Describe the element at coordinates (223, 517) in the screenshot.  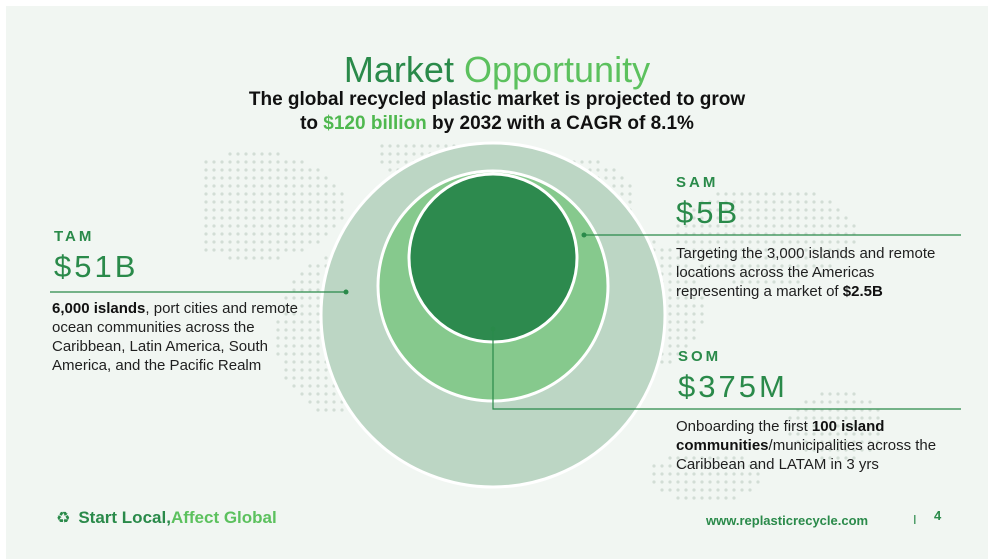
I see `slogan-part-2: Affect Global` at that location.